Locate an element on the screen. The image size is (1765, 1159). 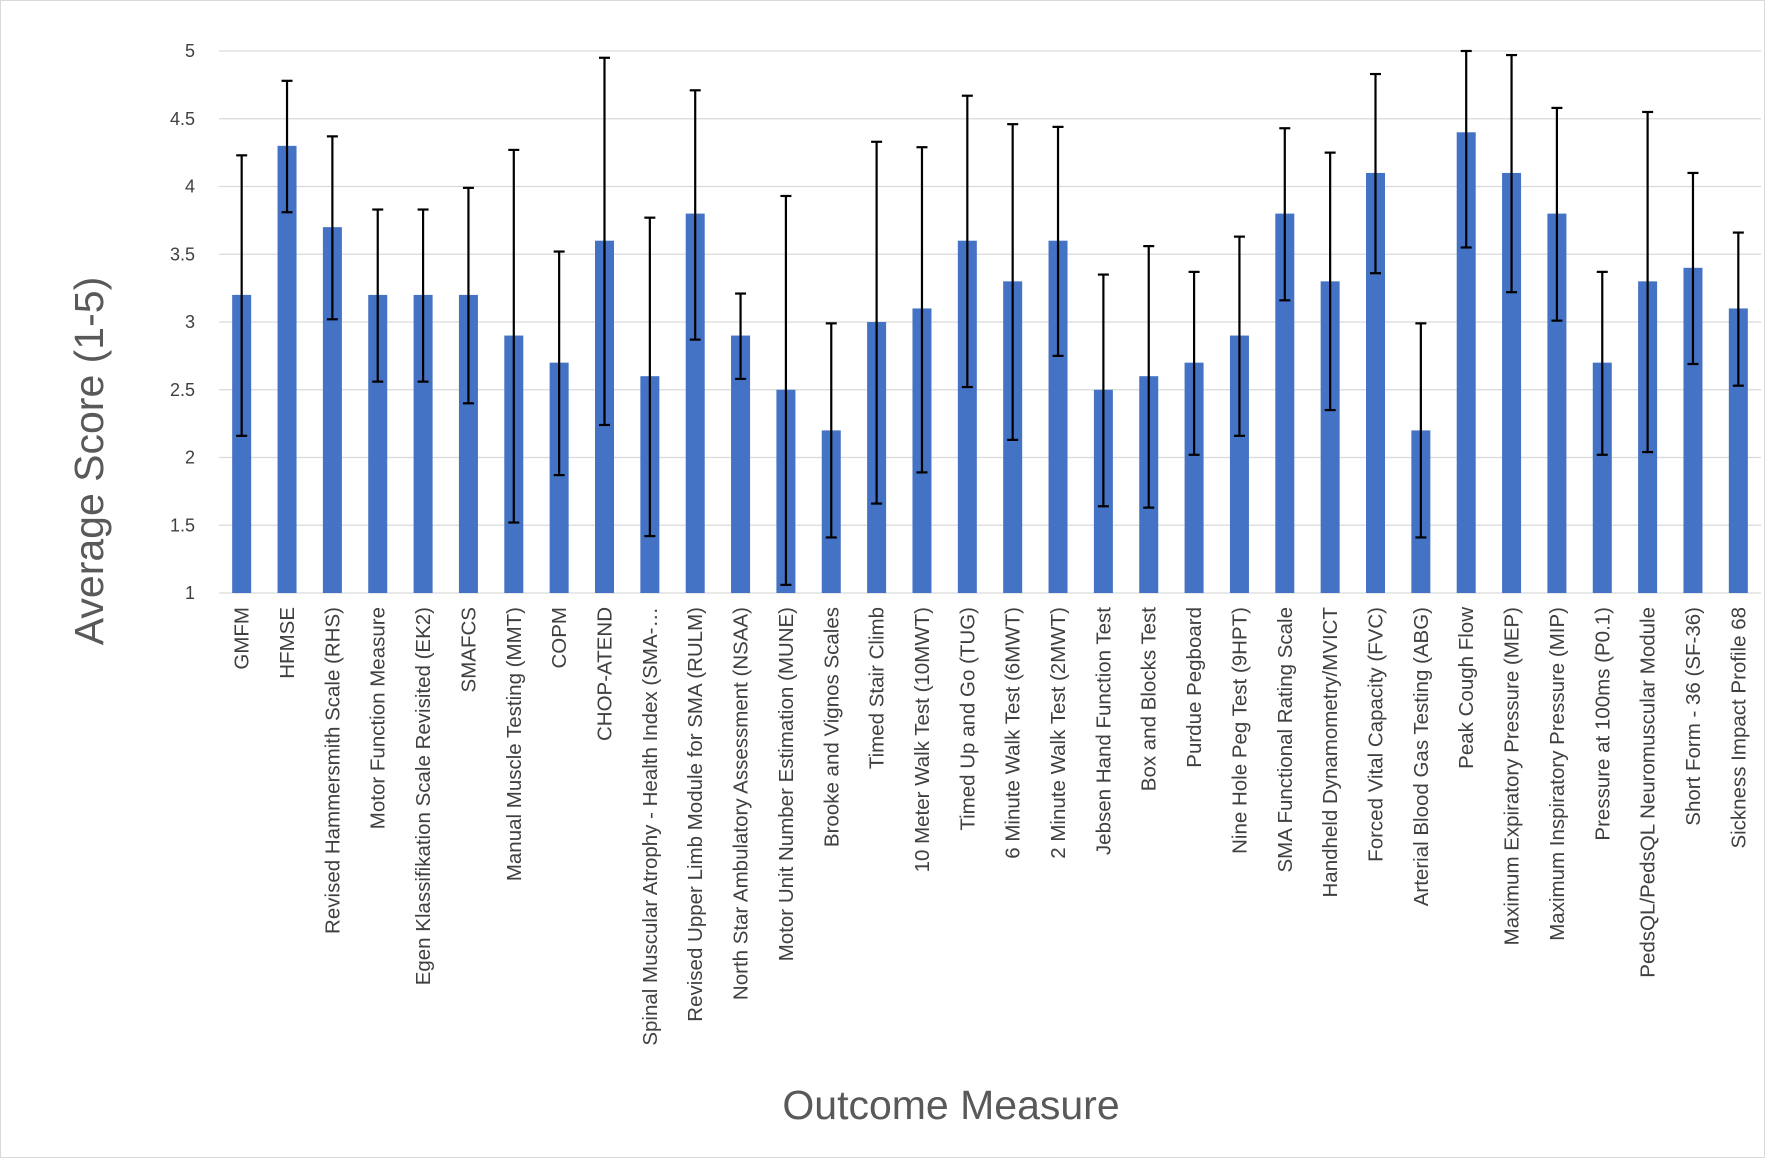
x-category-label: Motor Unit Number Estimation (MUNE) is located at coordinates (786, 784).